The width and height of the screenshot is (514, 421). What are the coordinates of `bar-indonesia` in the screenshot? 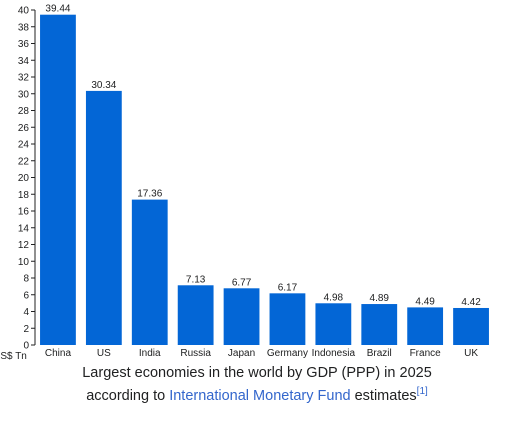 It's located at (333, 324).